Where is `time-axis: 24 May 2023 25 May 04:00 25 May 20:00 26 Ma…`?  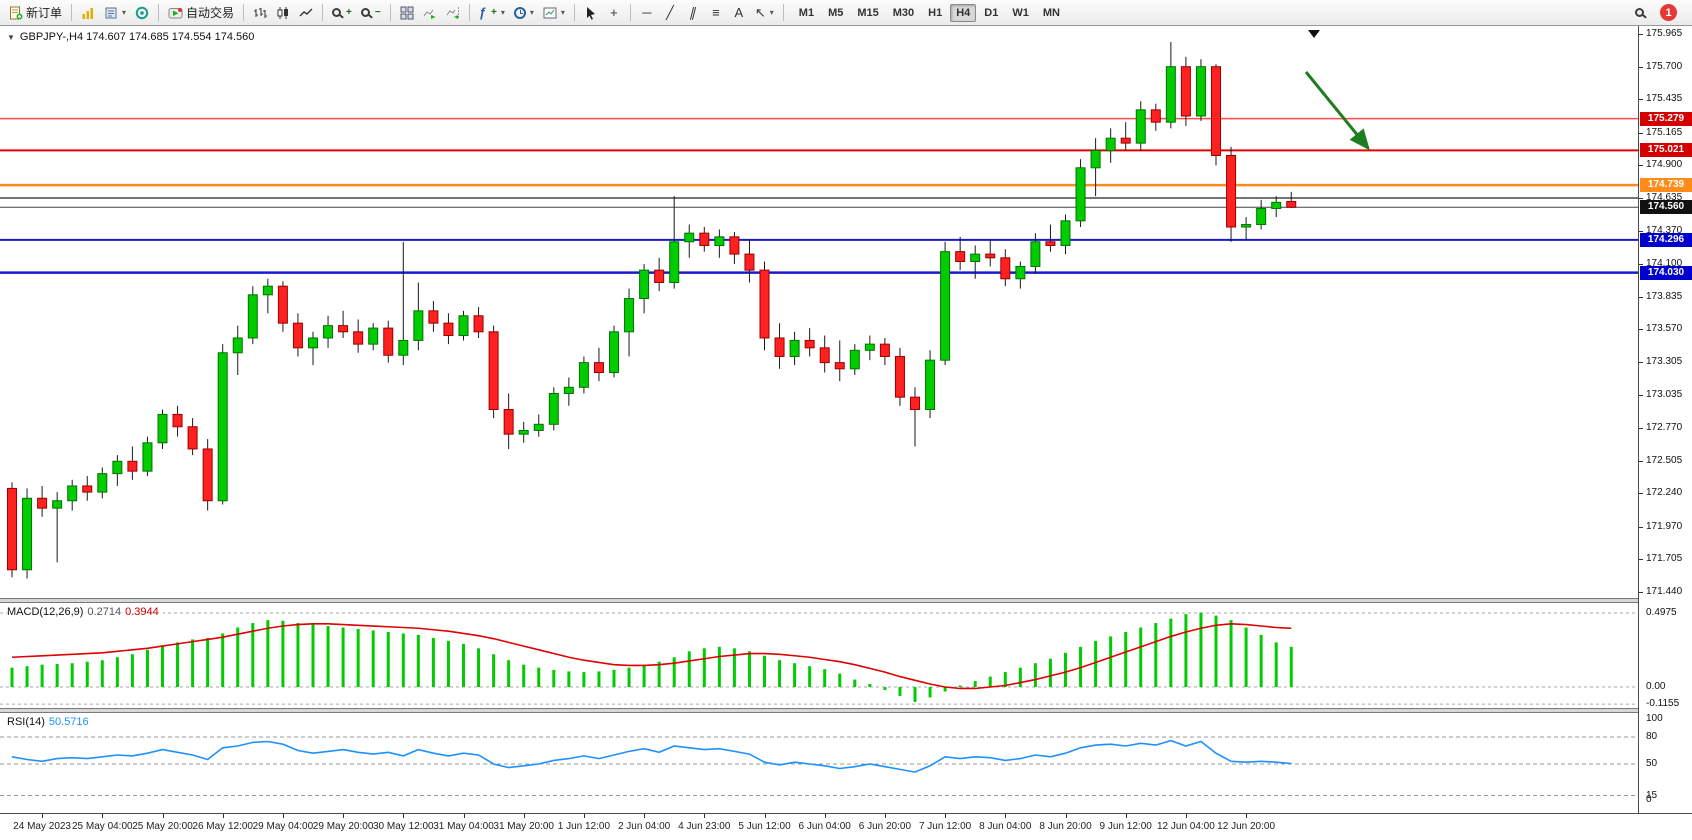 time-axis: 24 May 2023 25 May 04:00 25 May 20:00 26 Ma… is located at coordinates (846, 824).